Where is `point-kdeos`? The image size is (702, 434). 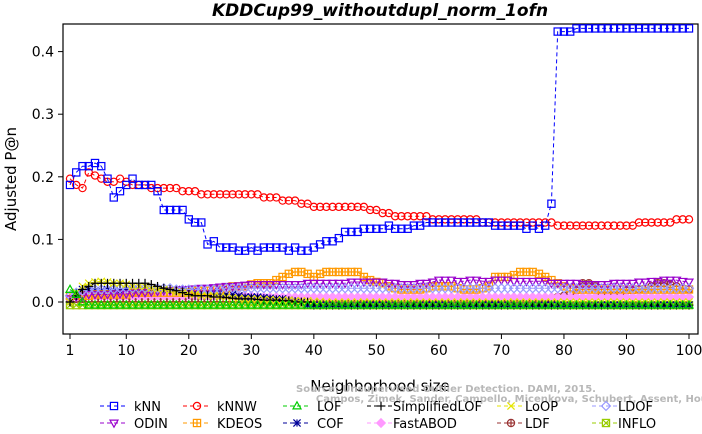
point-kdeos is located at coordinates (357, 272).